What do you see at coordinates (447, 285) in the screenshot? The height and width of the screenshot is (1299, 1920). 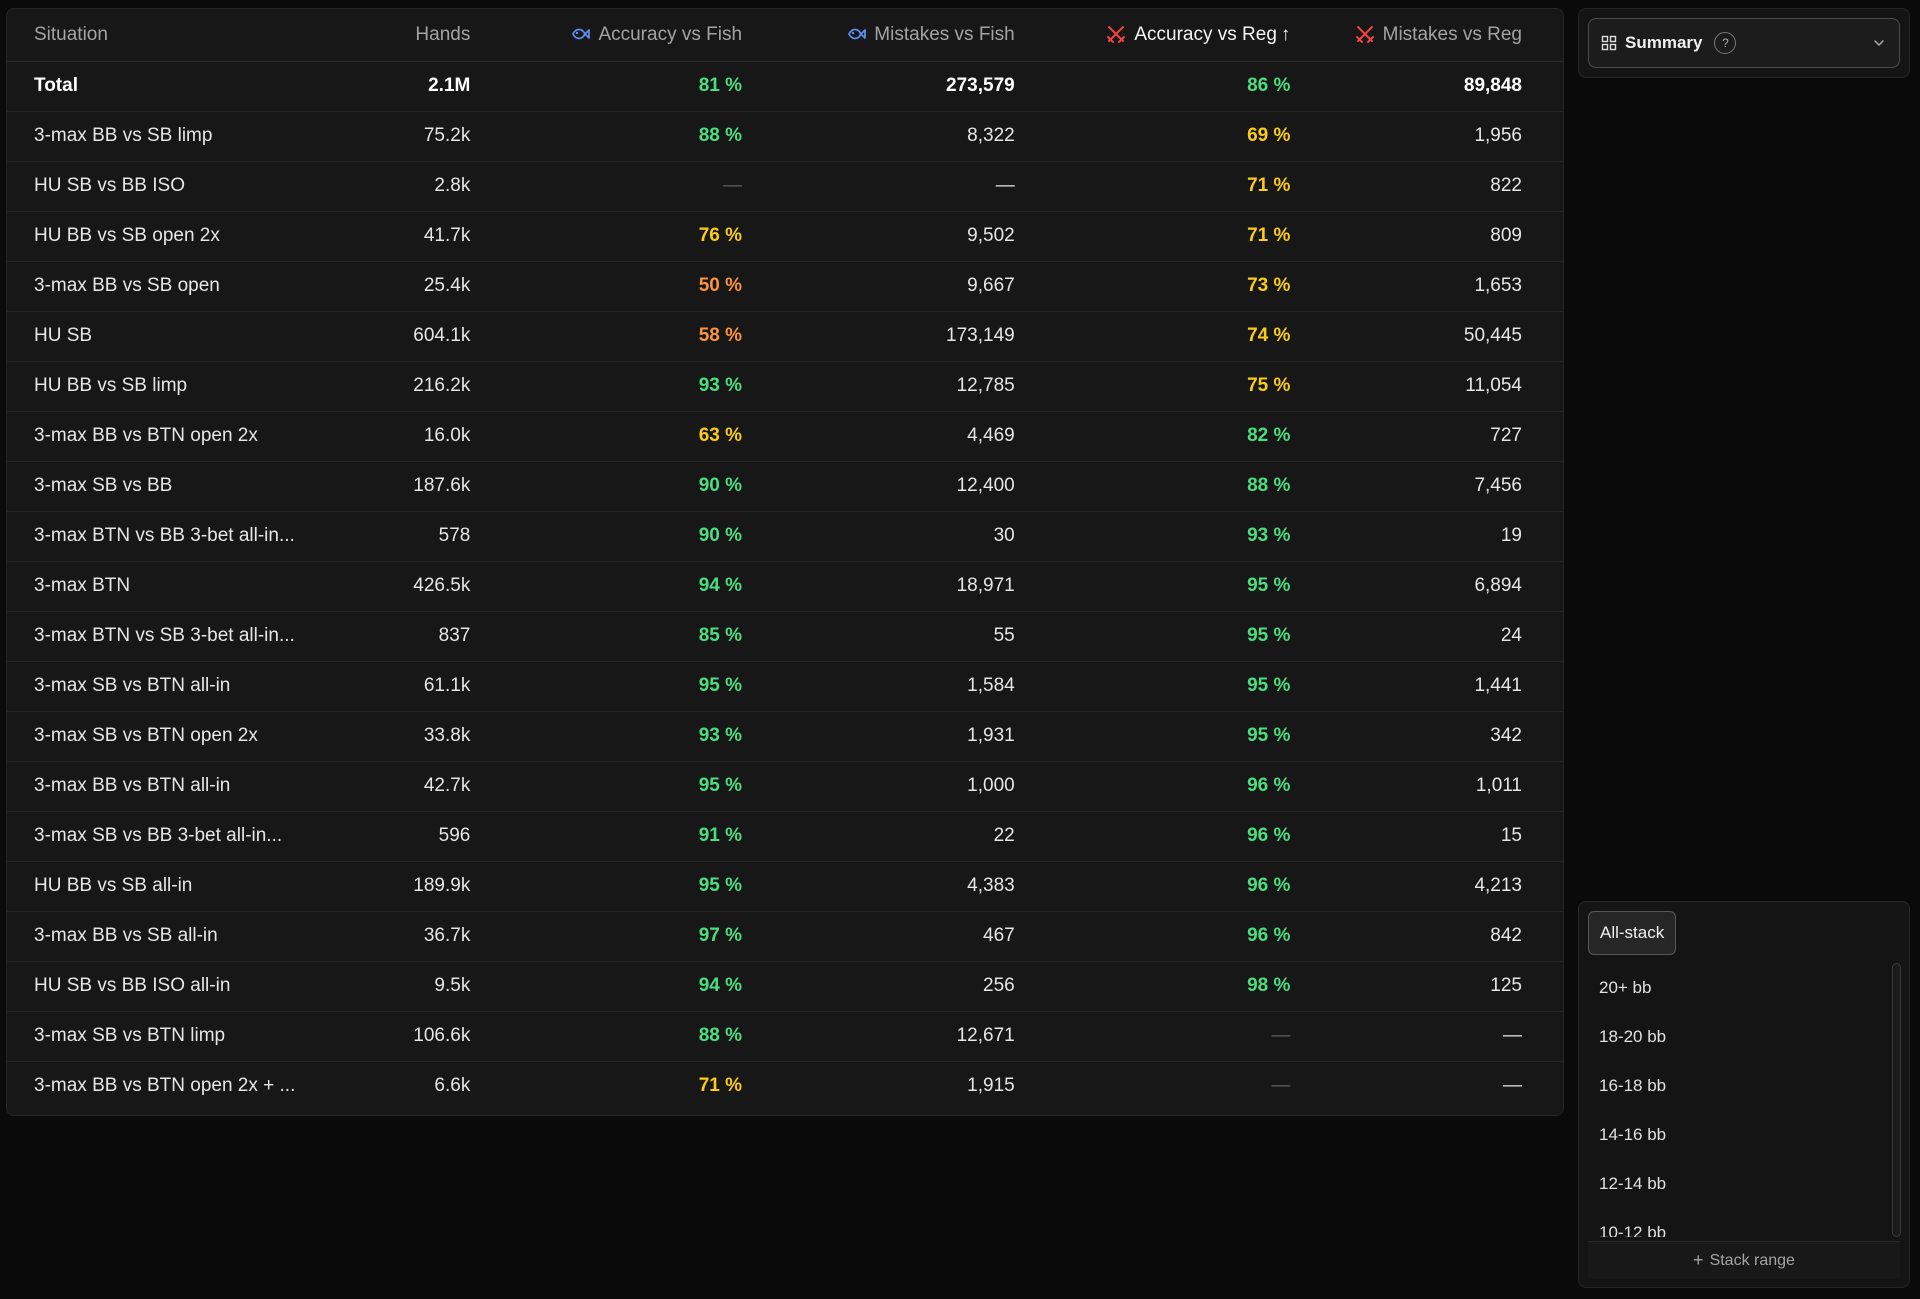 I see `cell-hands: 25.4k` at bounding box center [447, 285].